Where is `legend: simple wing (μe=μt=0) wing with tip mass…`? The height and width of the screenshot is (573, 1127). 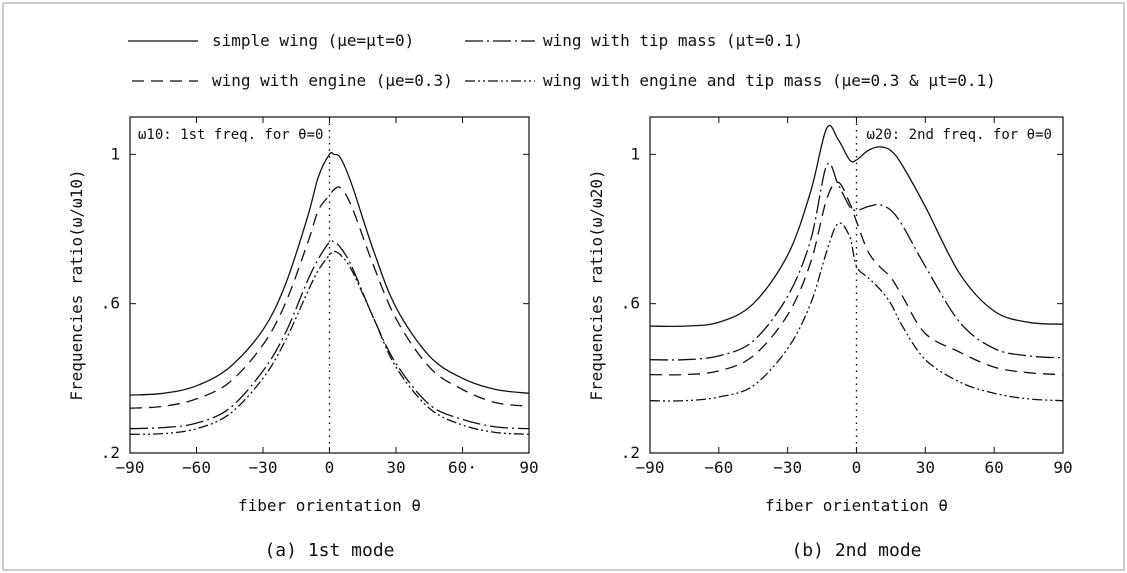 legend: simple wing (μe=μt=0) wing with tip mass… is located at coordinates (562, 60).